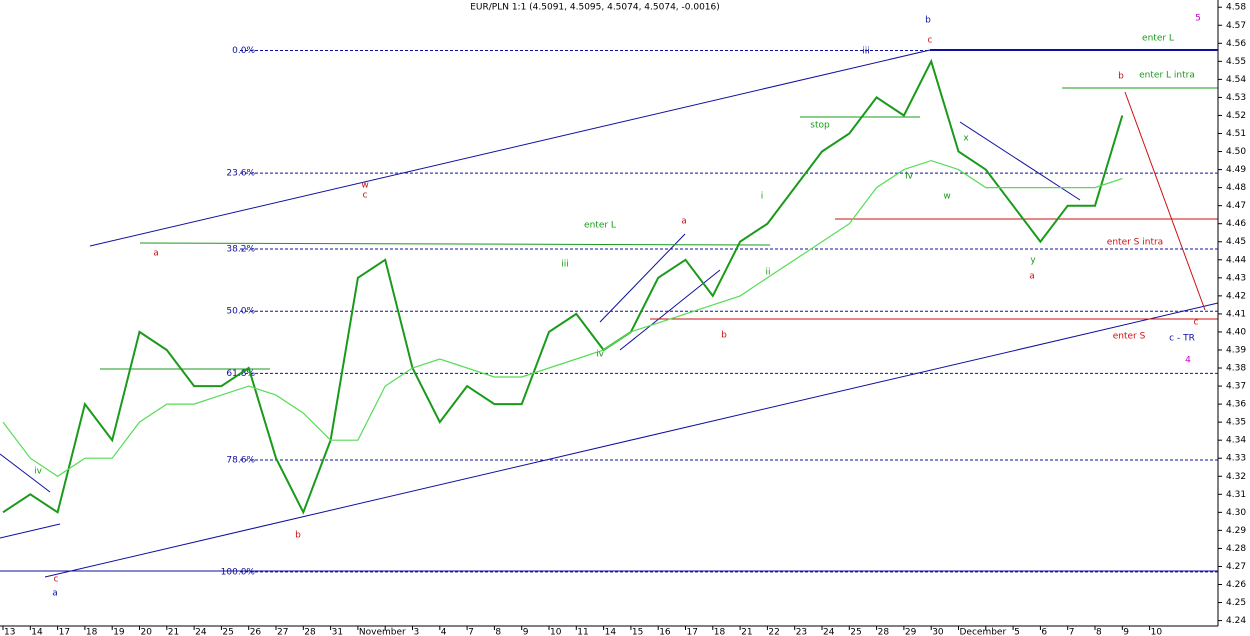 The image size is (1250, 636). Describe the element at coordinates (1236, 567) in the screenshot. I see `y-tick-label: 4.27` at that location.